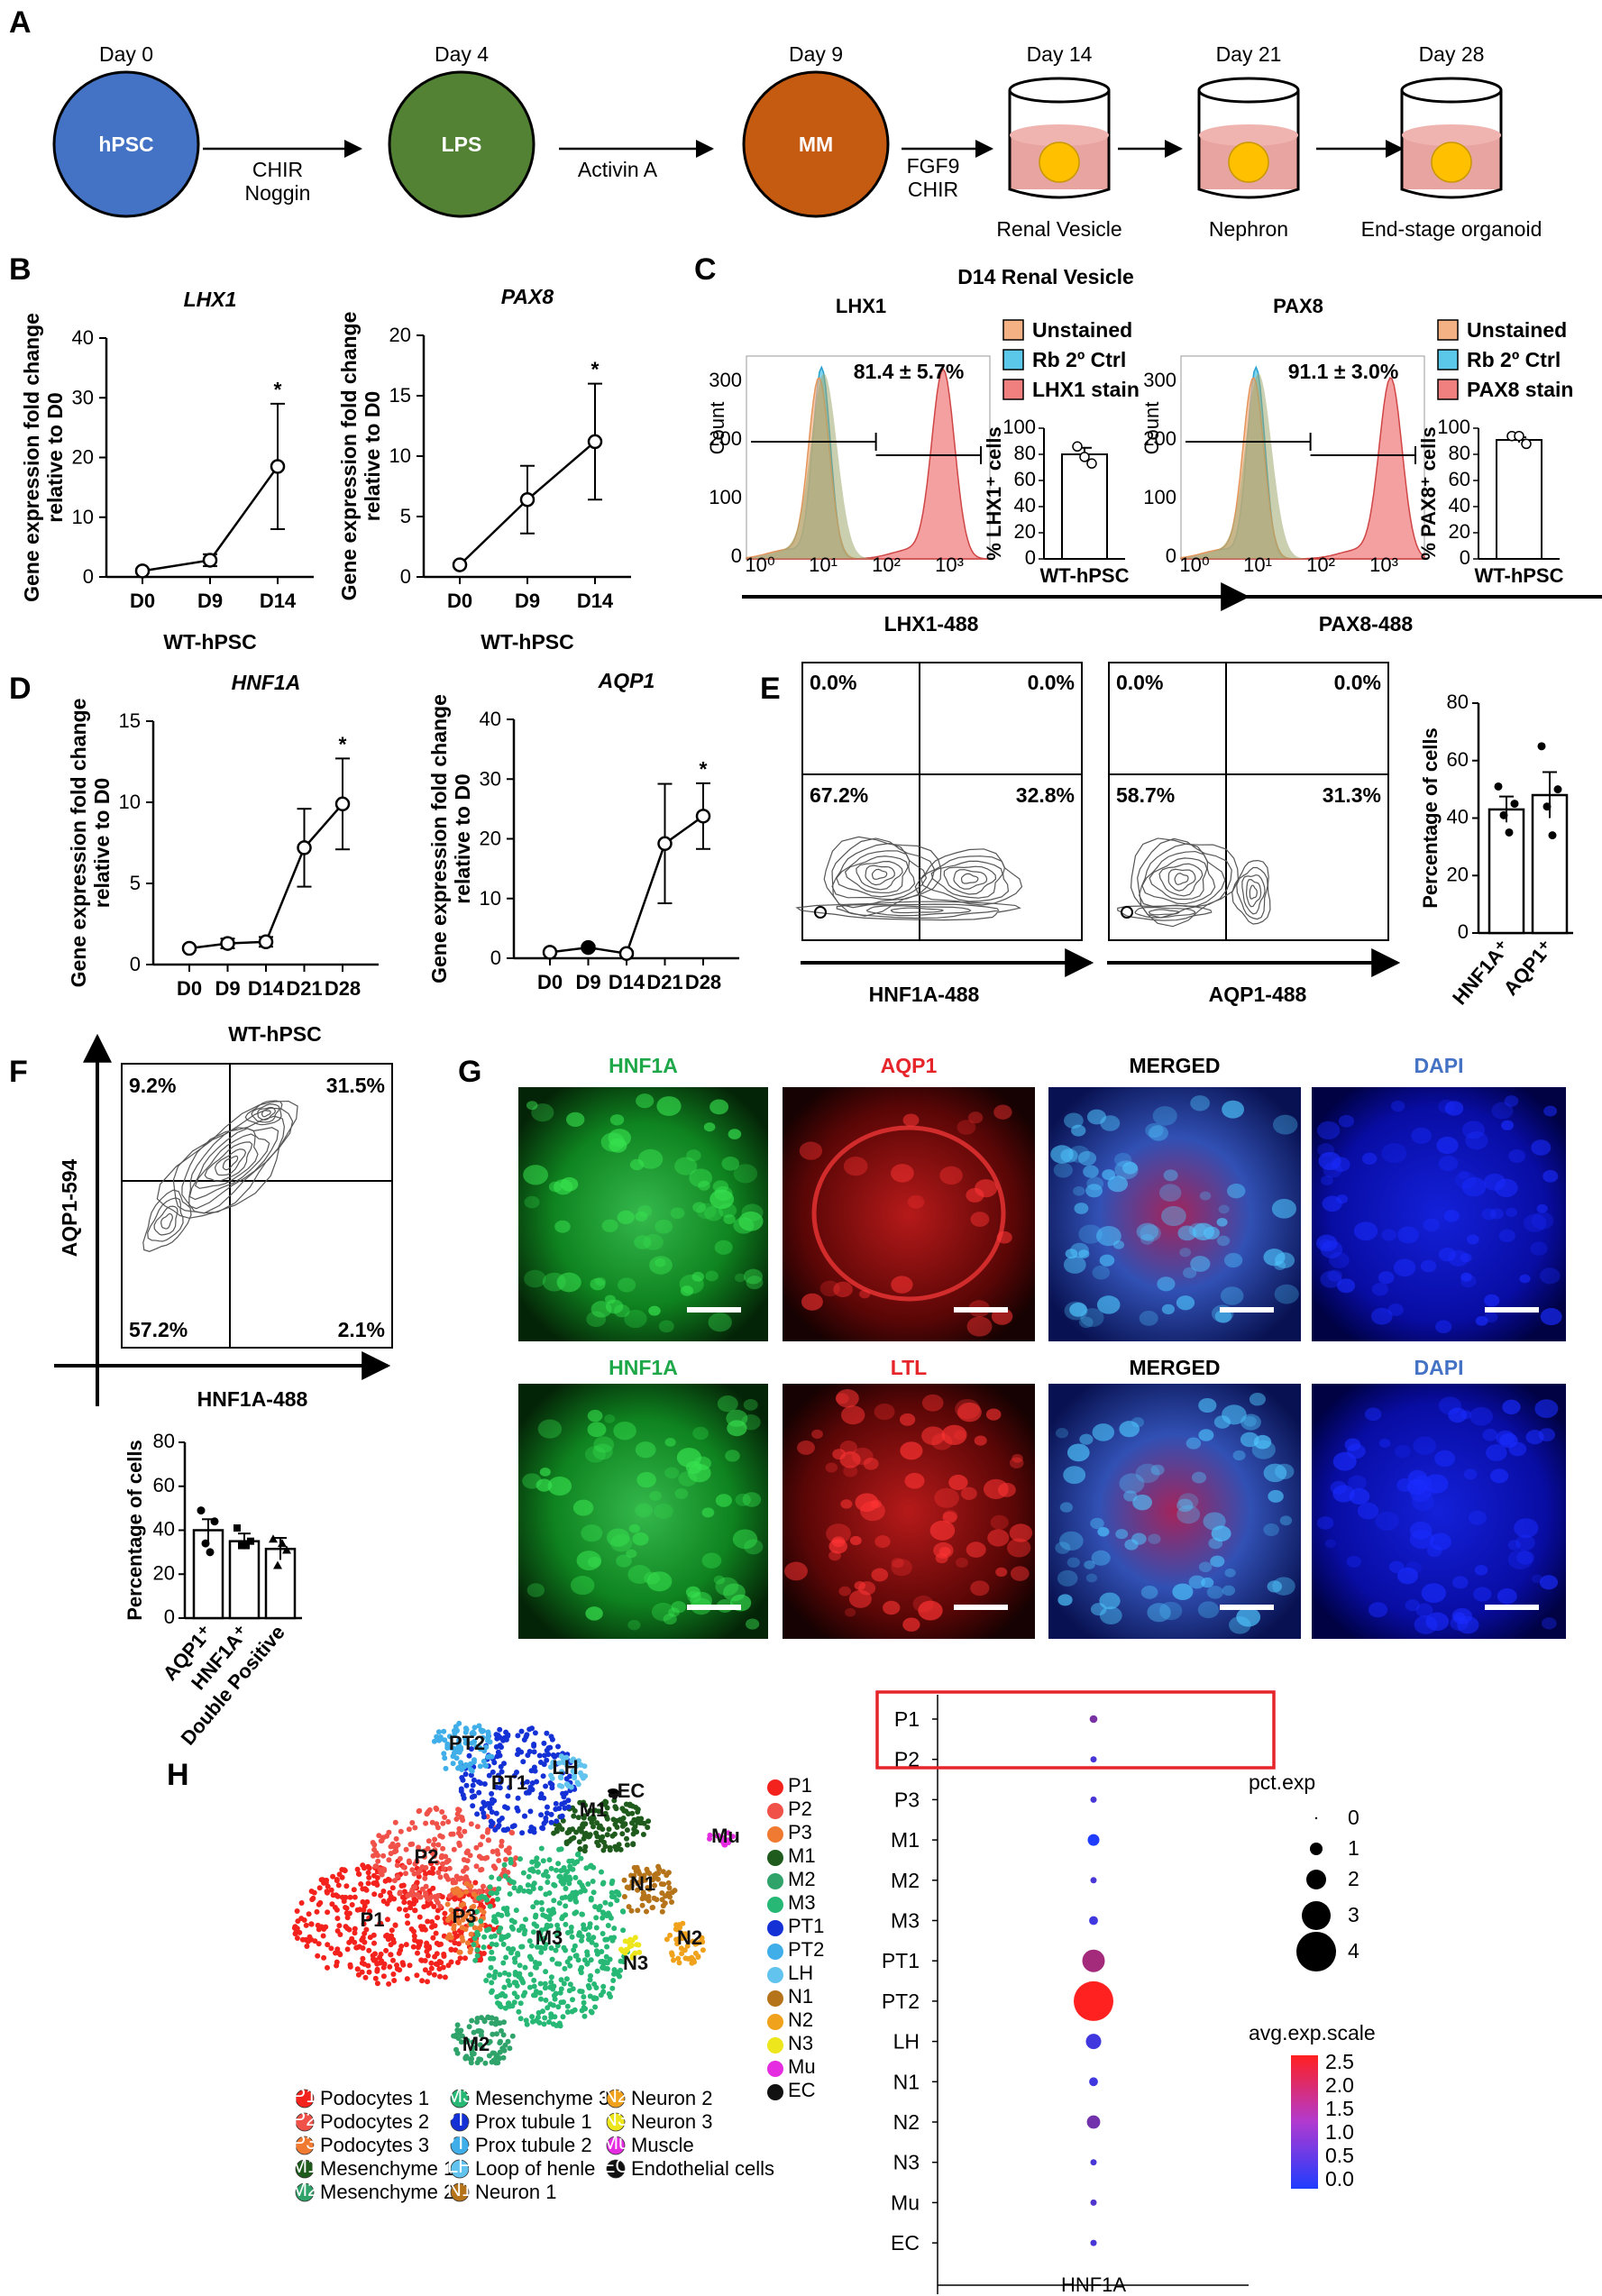 The image size is (1602, 2296). What do you see at coordinates (1298, 306) in the screenshot?
I see `histogram-title: PAX8` at bounding box center [1298, 306].